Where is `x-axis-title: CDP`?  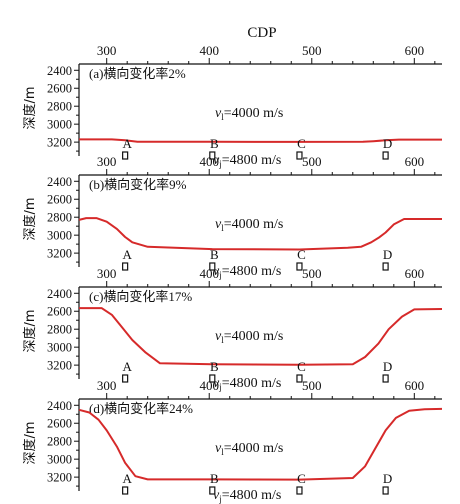
x-axis-title: CDP is located at coordinates (261, 33).